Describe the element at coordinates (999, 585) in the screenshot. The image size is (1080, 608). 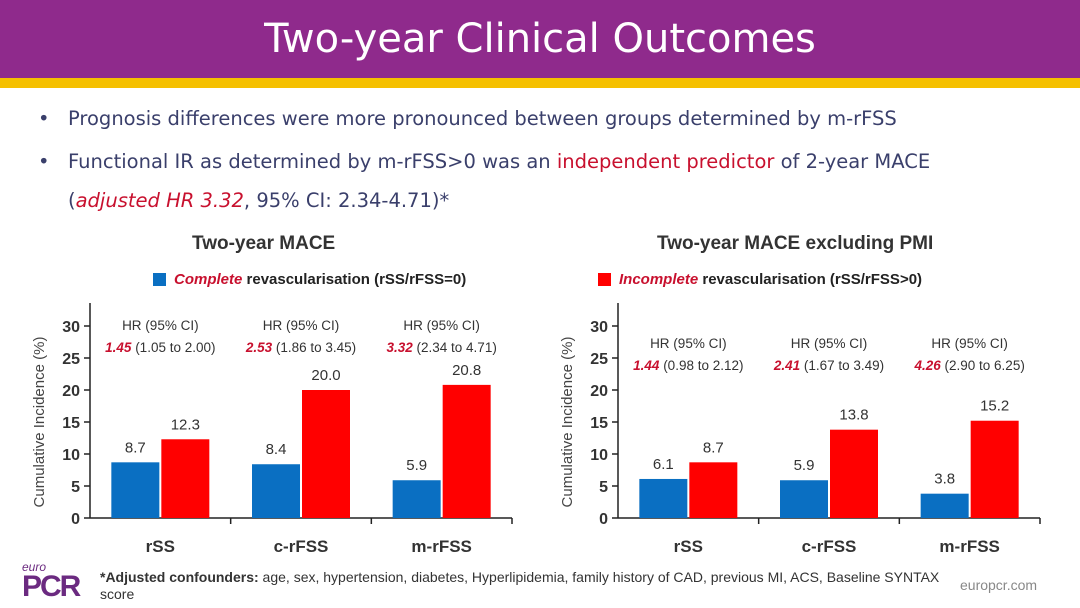
I see `site-url: europcr.com` at that location.